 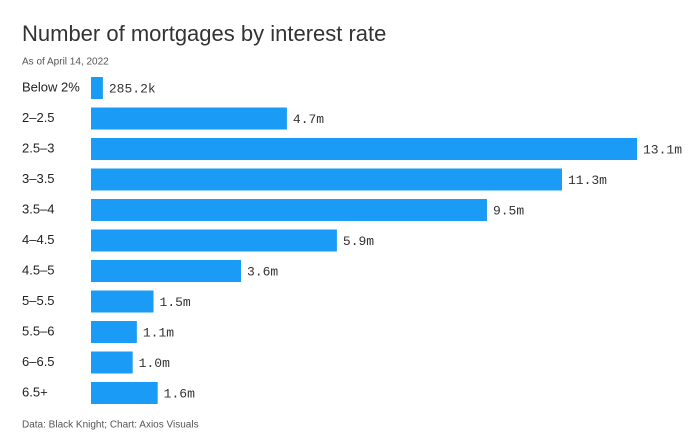 I want to click on category-label: 4–4.5, so click(x=38, y=239).